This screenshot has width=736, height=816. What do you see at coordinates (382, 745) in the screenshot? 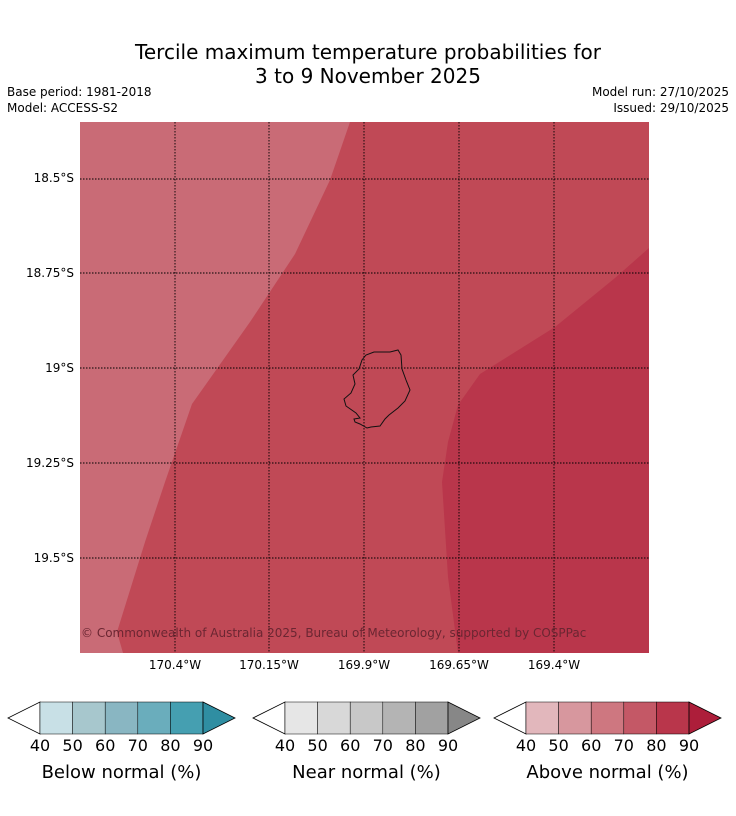
I see `colorbar-near-tick: 70` at bounding box center [382, 745].